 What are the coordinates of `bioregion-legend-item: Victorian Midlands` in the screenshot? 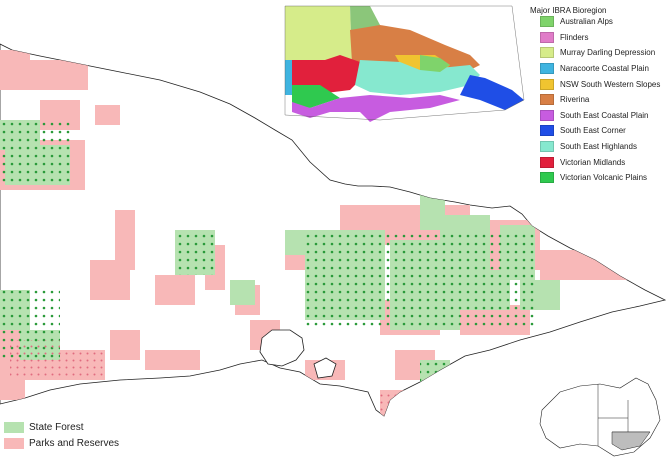 It's located at (600, 162).